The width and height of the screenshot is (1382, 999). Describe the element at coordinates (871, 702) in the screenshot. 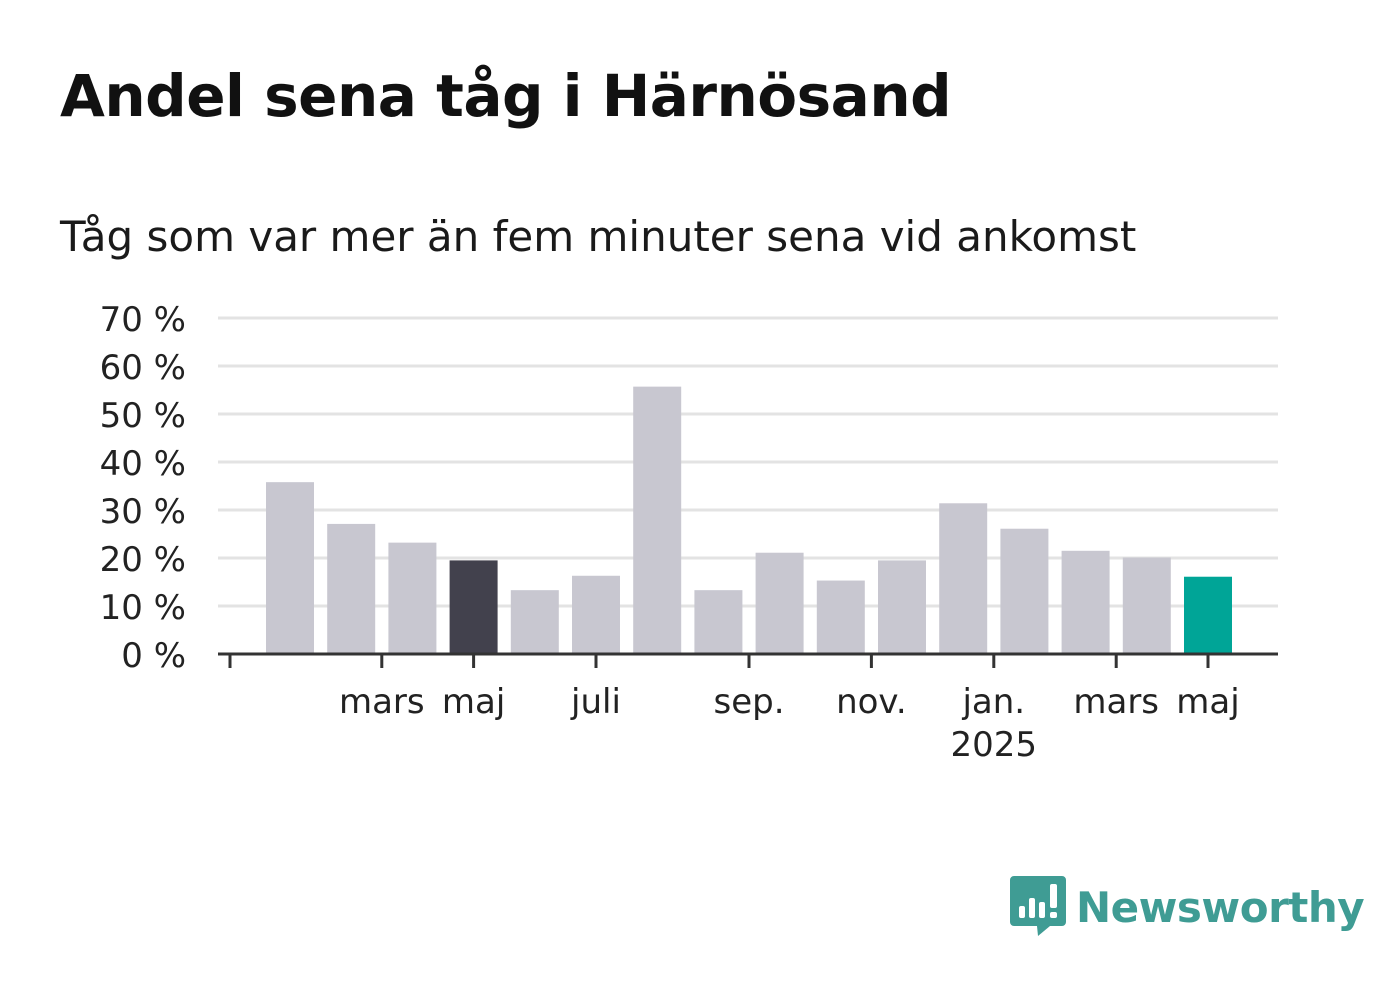

I see `x-tick-label: nov.` at that location.